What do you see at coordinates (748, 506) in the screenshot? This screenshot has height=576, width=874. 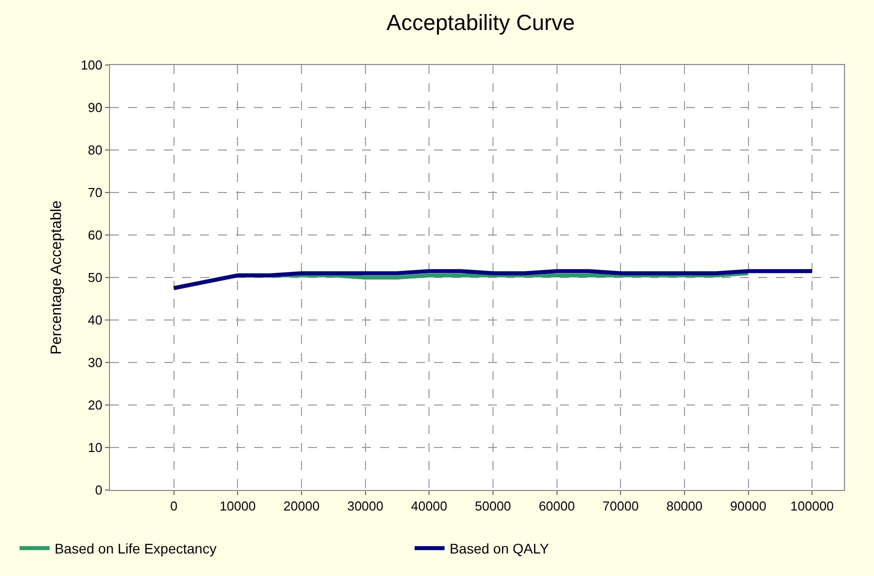 I see `x-tick-label: 90000` at bounding box center [748, 506].